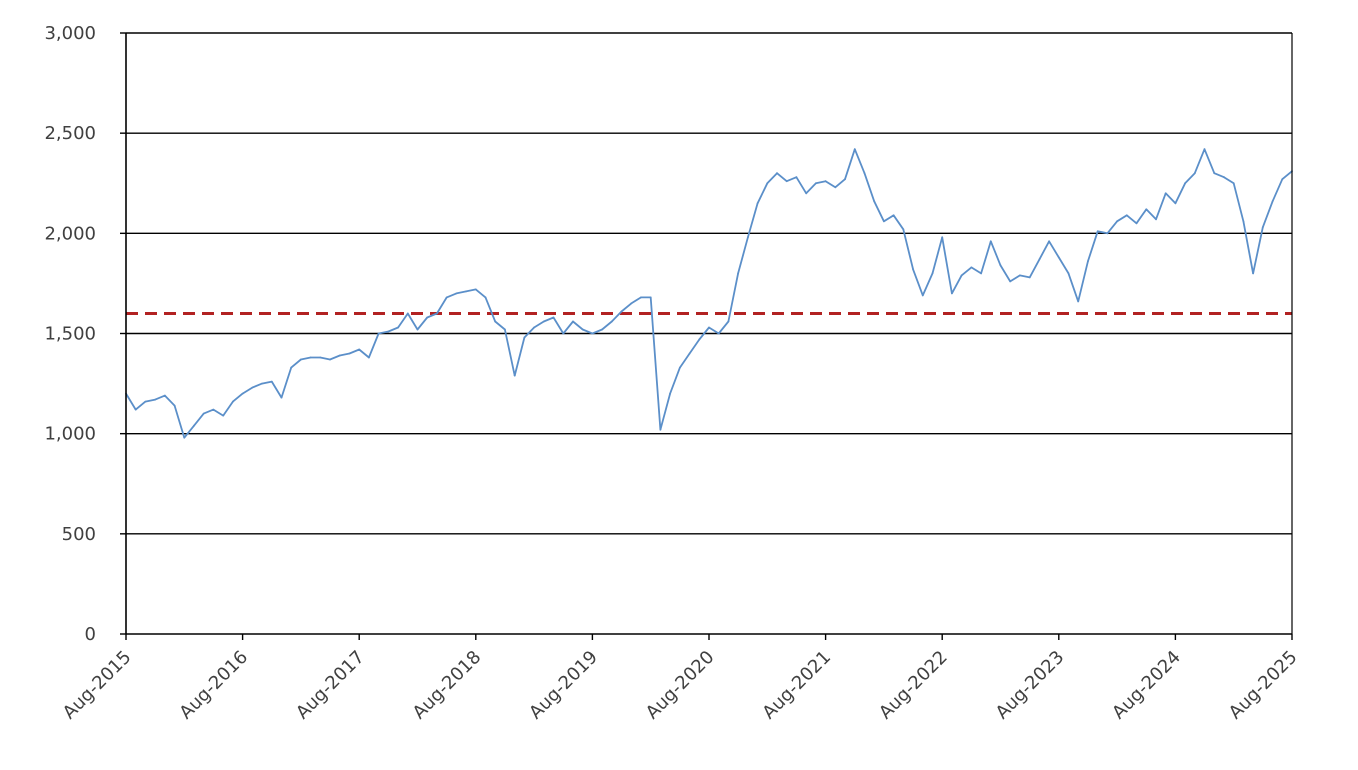  Describe the element at coordinates (1146, 685) in the screenshot. I see `x-tick-label: Aug-2024` at that location.